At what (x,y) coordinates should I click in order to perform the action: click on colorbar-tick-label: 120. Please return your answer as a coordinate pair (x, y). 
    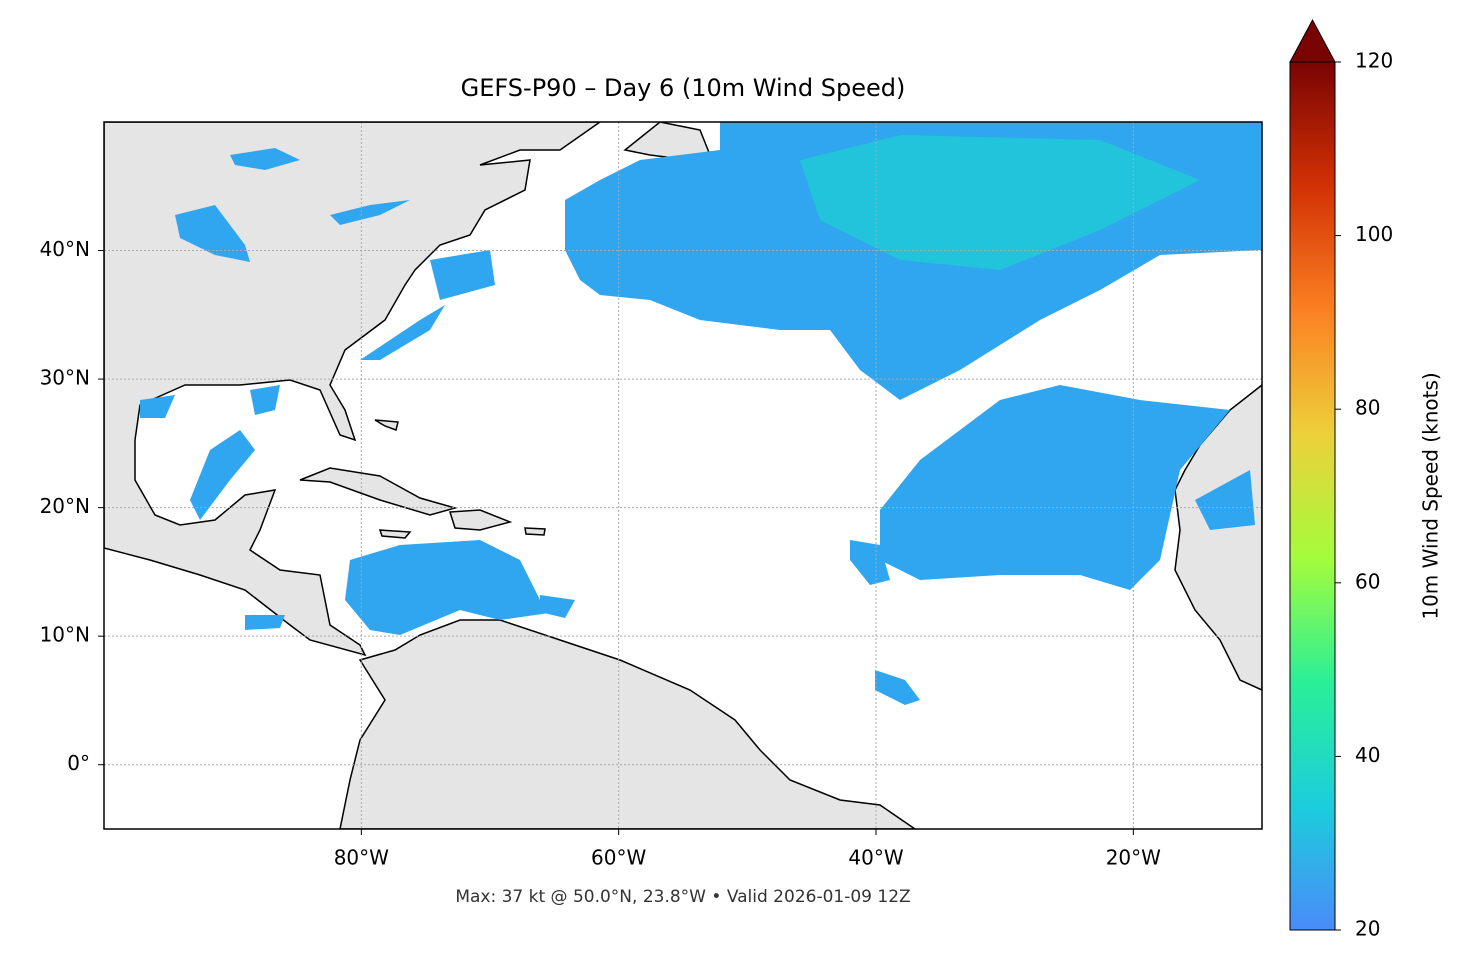
    Looking at the image, I should click on (1374, 61).